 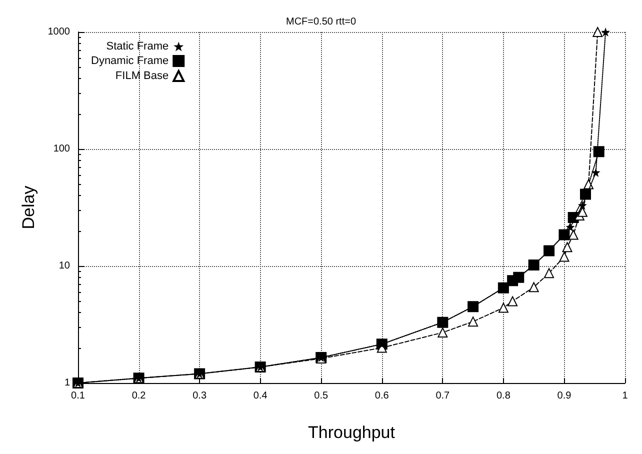 What do you see at coordinates (564, 396) in the screenshot?
I see `x-tick-label: 0.9` at bounding box center [564, 396].